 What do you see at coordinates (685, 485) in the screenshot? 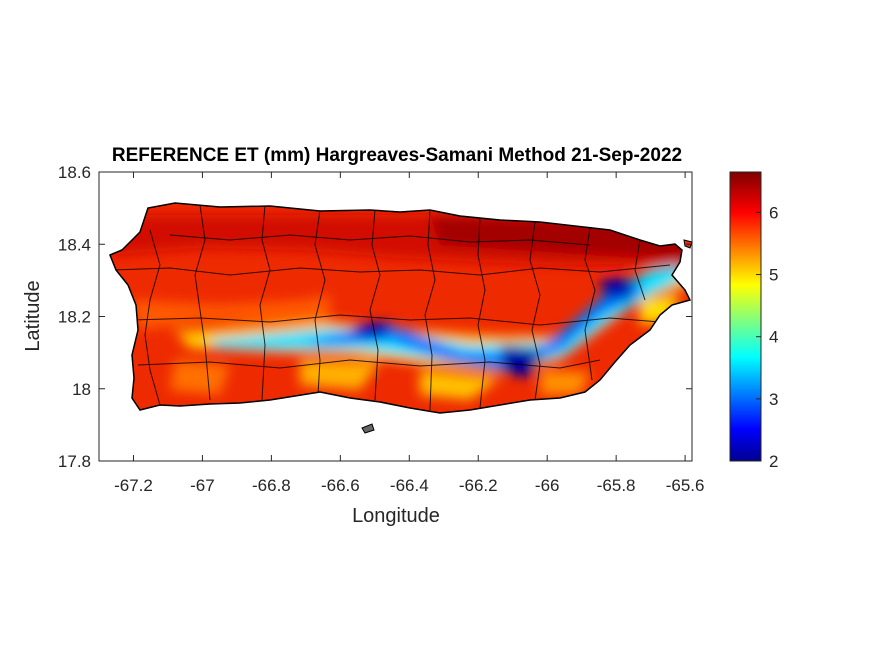
I see `x-tick-label: -65.6` at bounding box center [685, 485].